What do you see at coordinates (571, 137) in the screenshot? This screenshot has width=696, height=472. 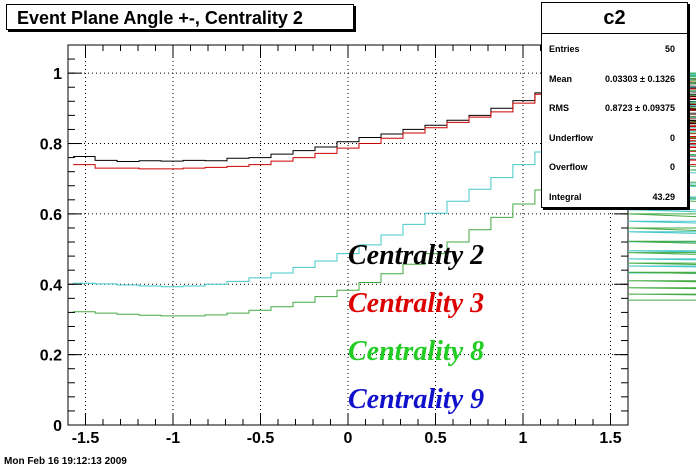 I see `stats-label: Underflow` at bounding box center [571, 137].